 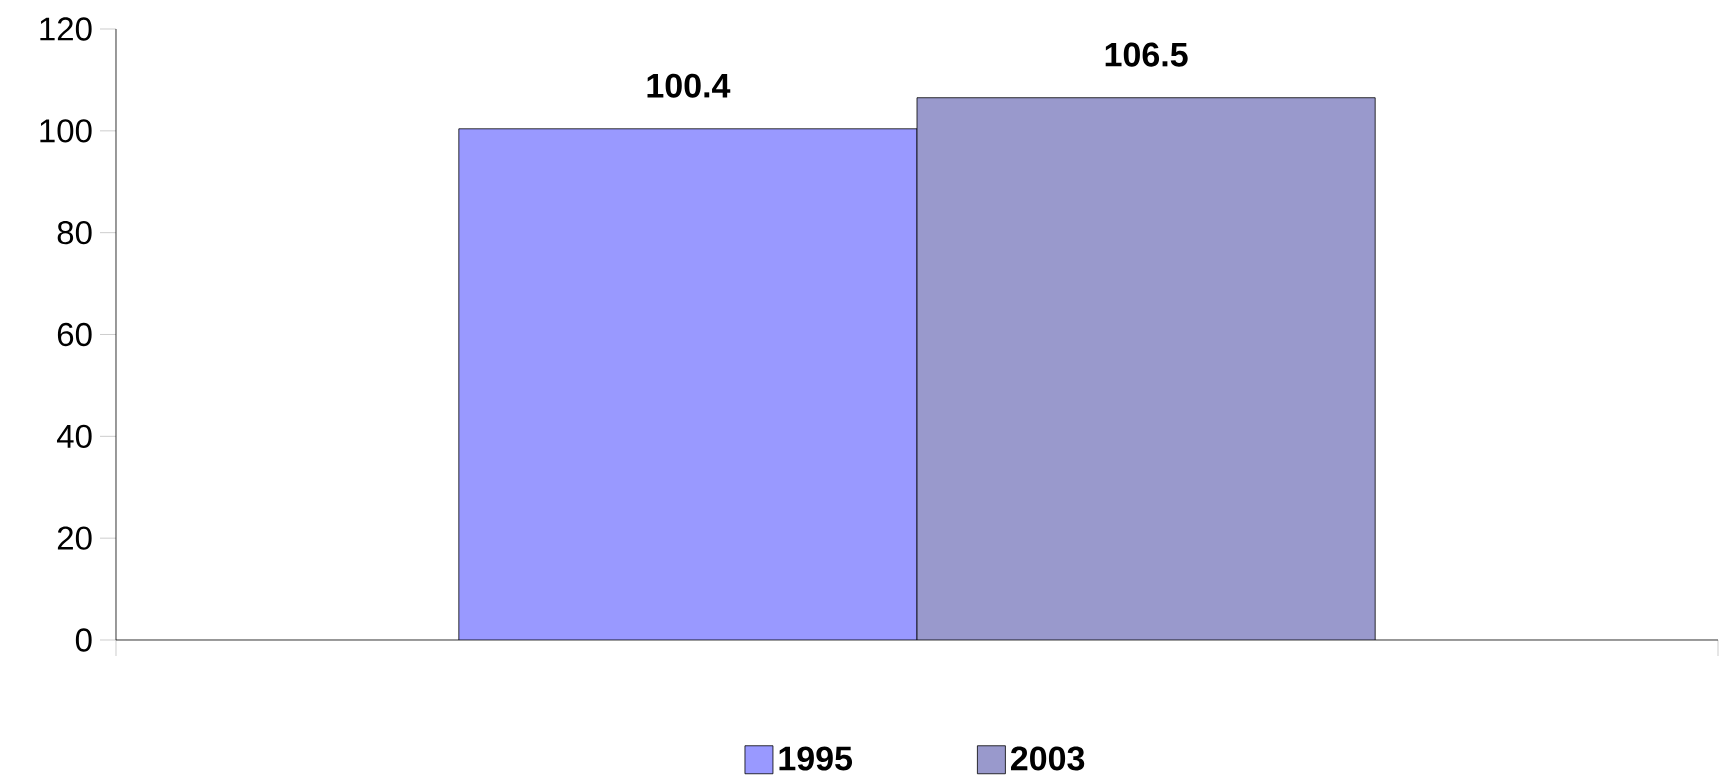 I want to click on y-tick-label: 20, so click(x=74, y=538).